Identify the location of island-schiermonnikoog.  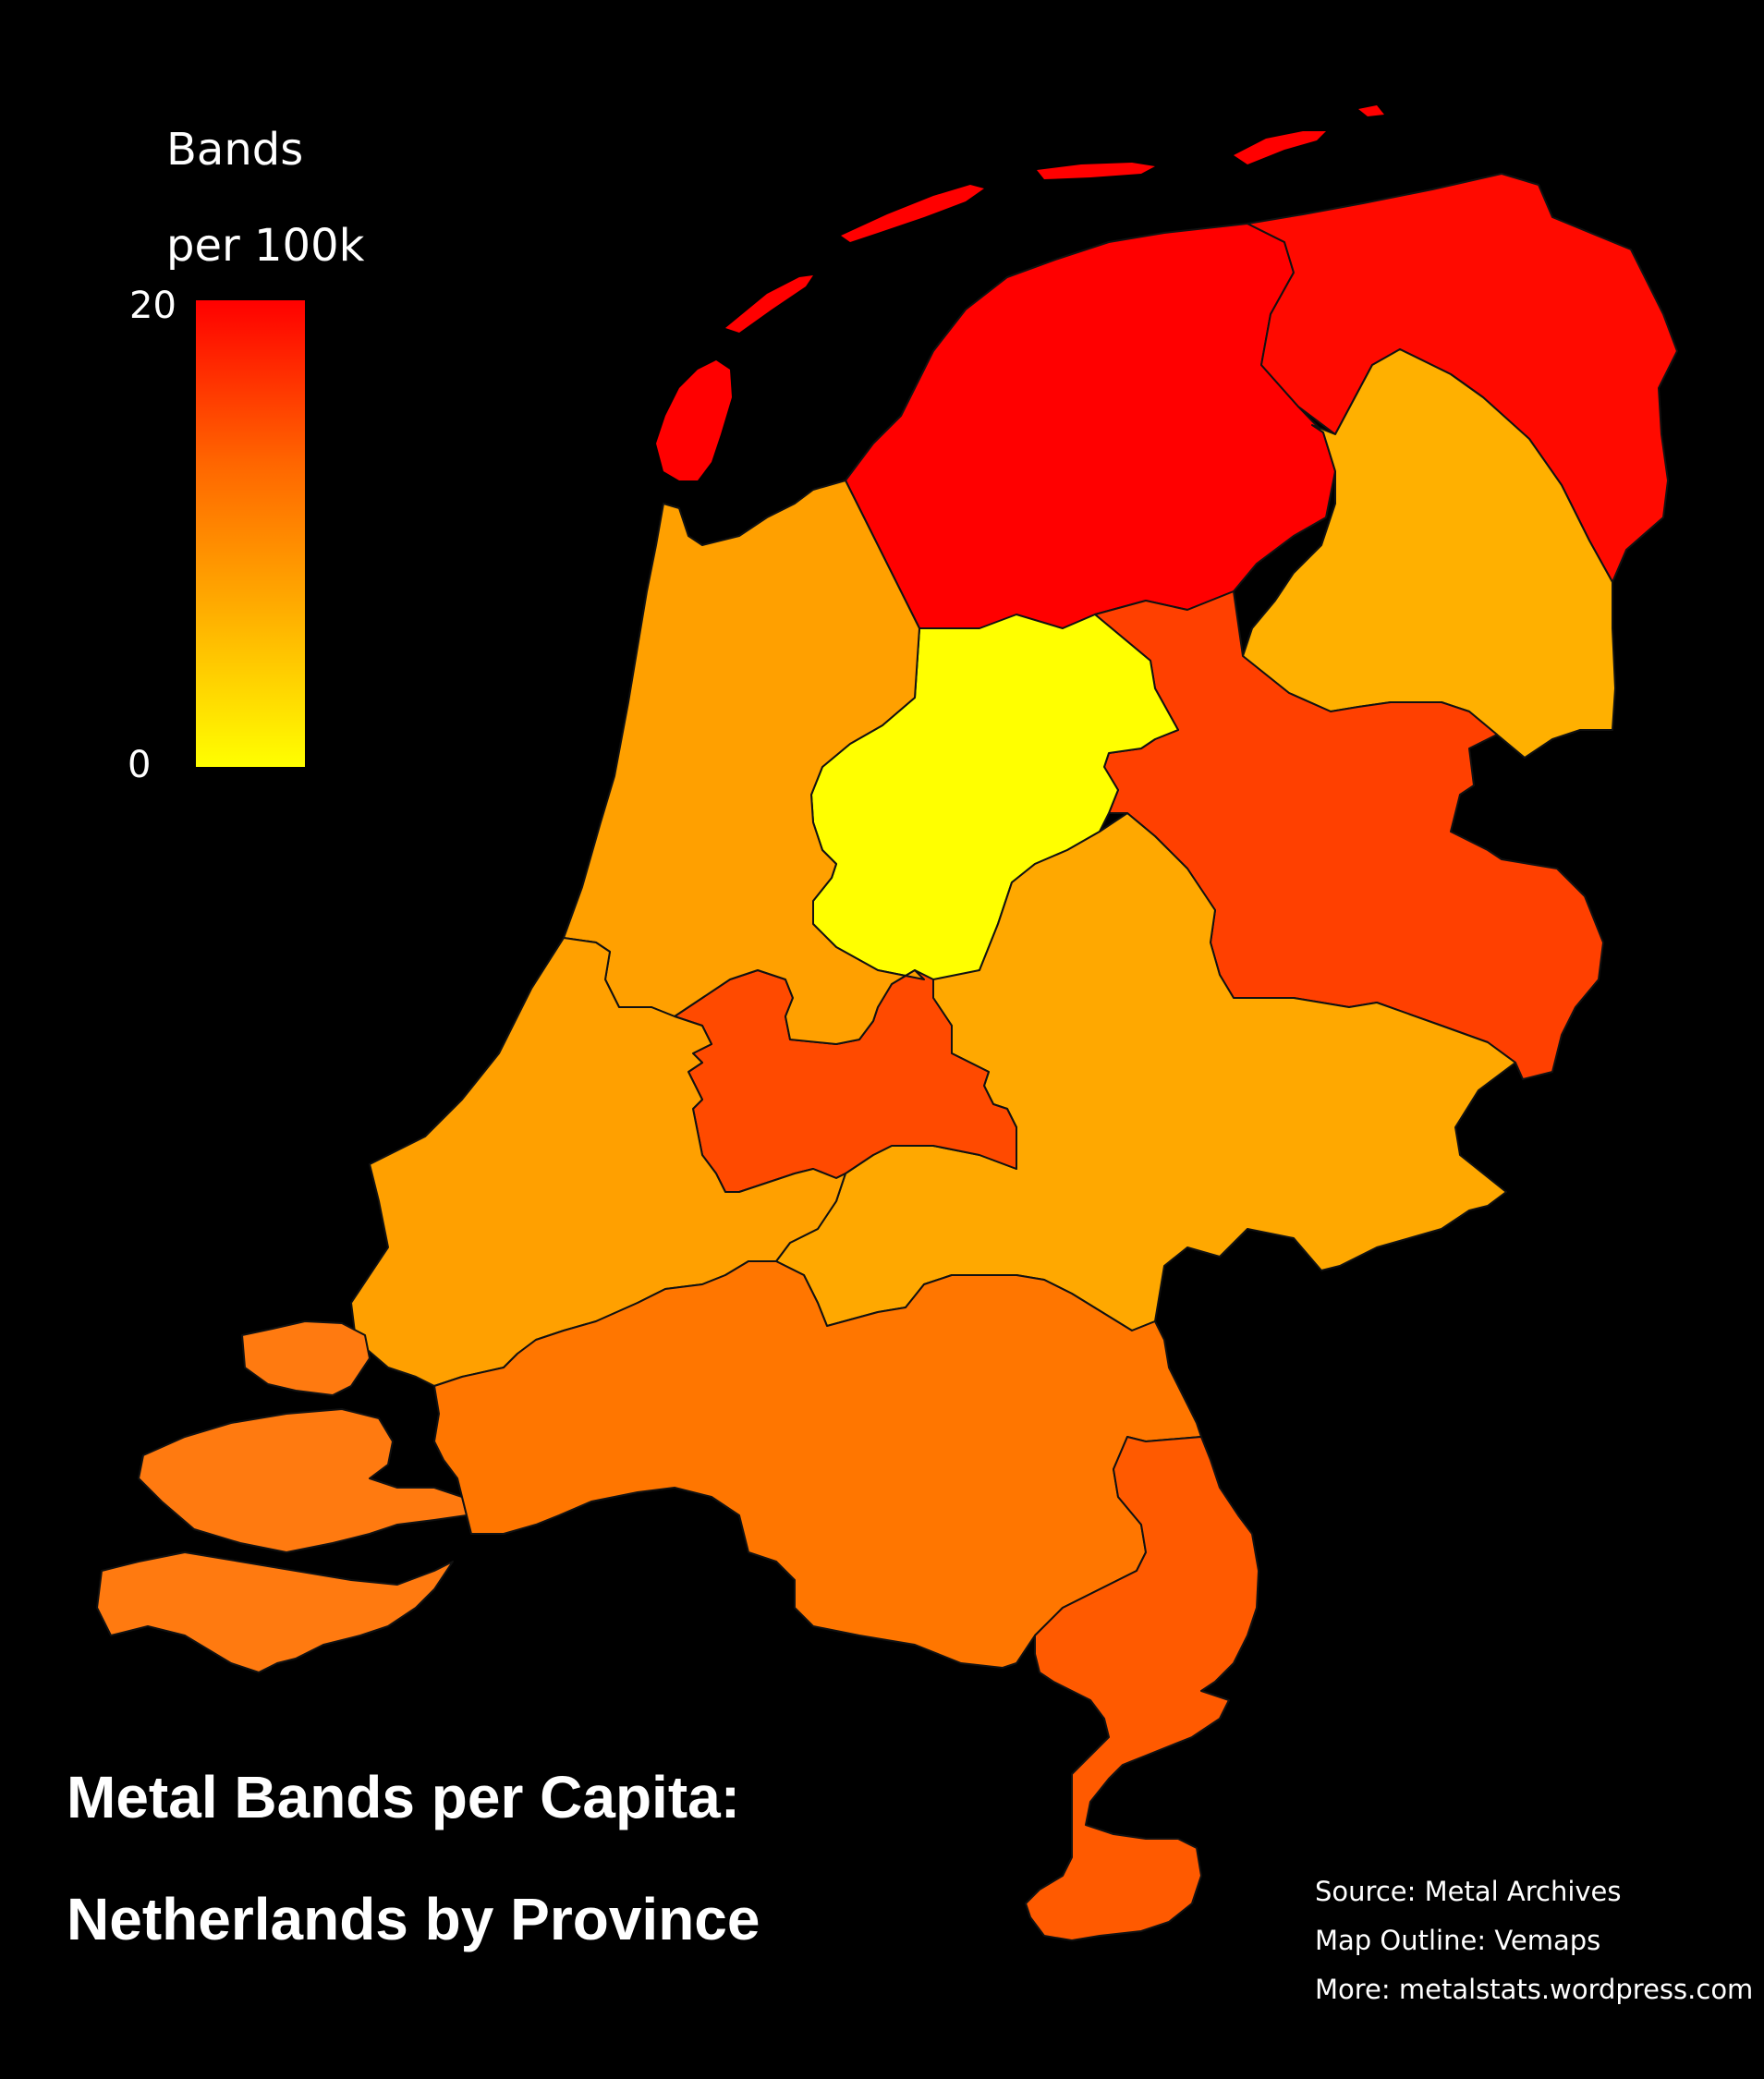
(1280, 147).